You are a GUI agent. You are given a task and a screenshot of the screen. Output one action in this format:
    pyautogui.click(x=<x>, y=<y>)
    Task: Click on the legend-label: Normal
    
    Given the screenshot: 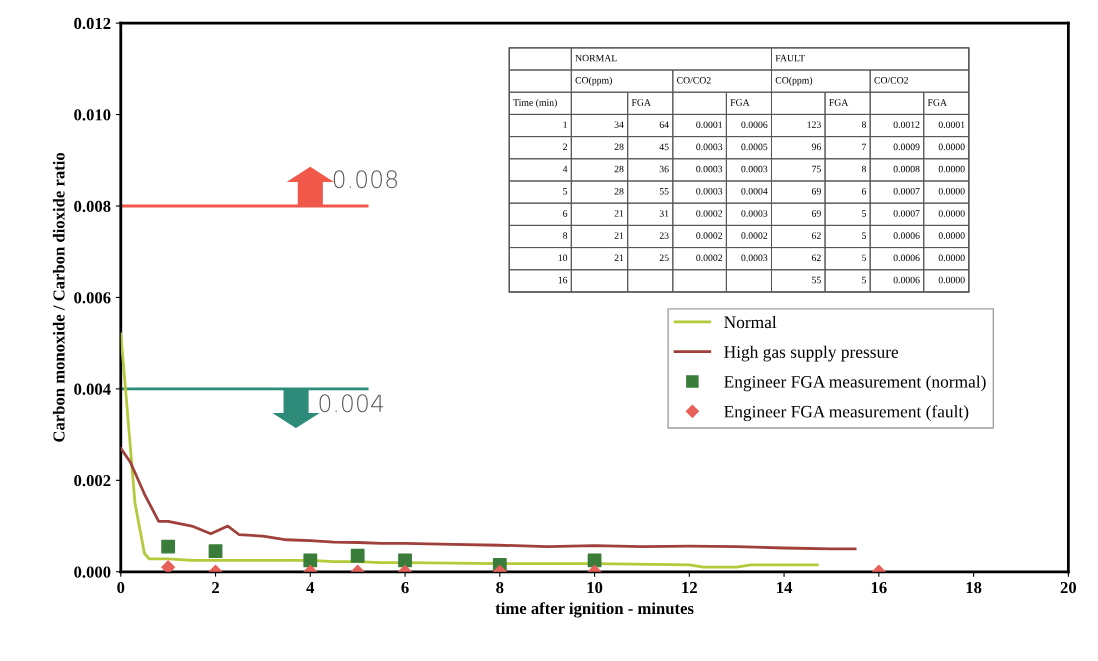 What is the action you would take?
    pyautogui.click(x=750, y=322)
    